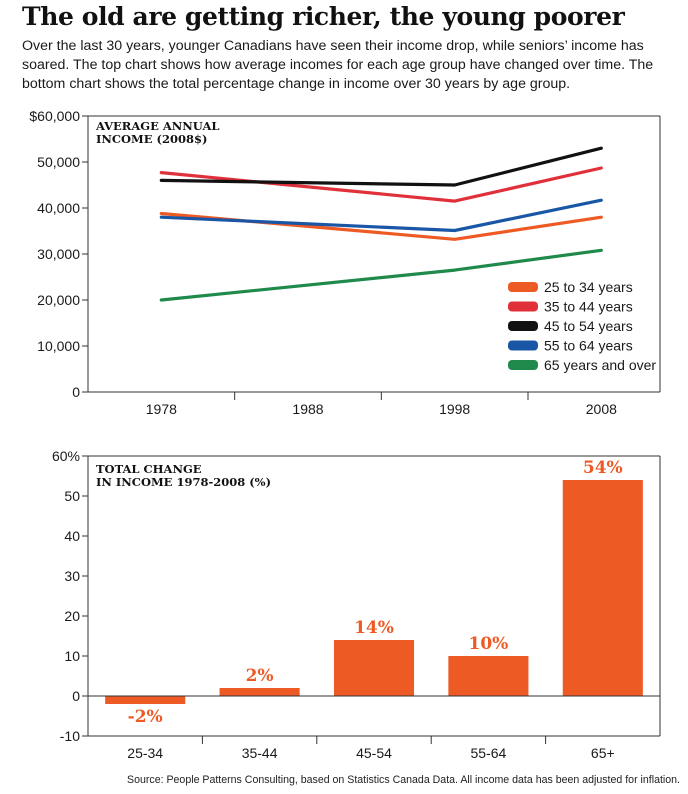 Image resolution: width=688 pixels, height=794 pixels. Describe the element at coordinates (600, 365) in the screenshot. I see `legend-label: 65 years and over` at that location.